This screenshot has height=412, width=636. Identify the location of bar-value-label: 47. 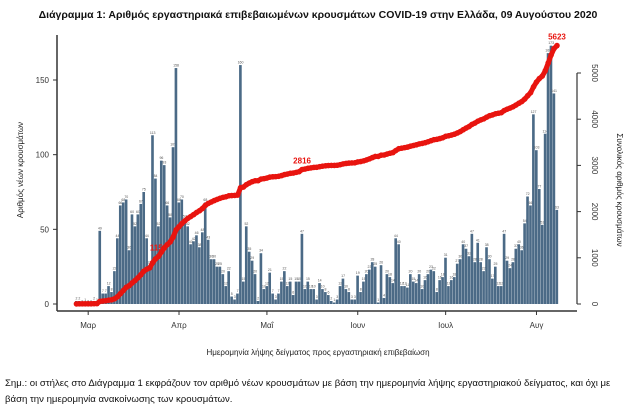
(302, 231).